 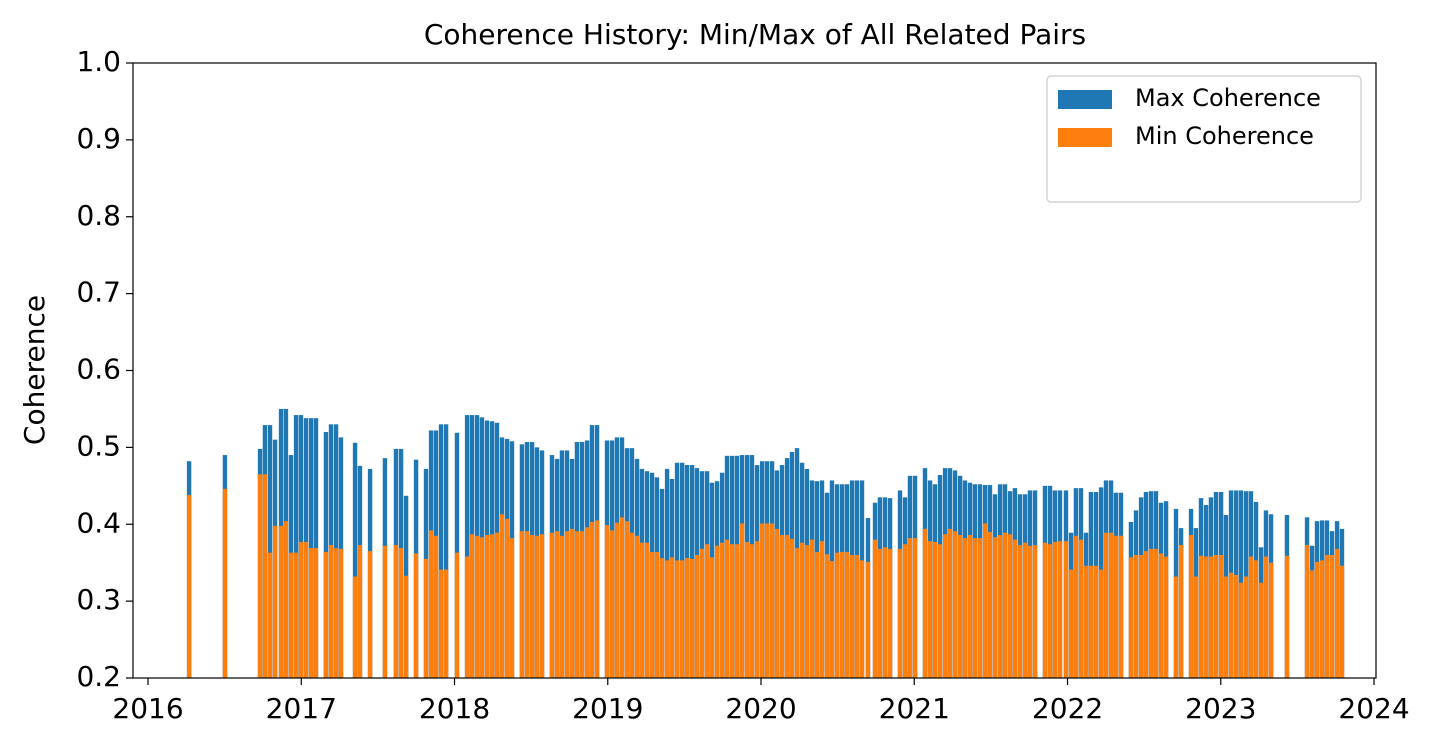 I want to click on y-tick-label: 0.2, so click(x=98, y=676).